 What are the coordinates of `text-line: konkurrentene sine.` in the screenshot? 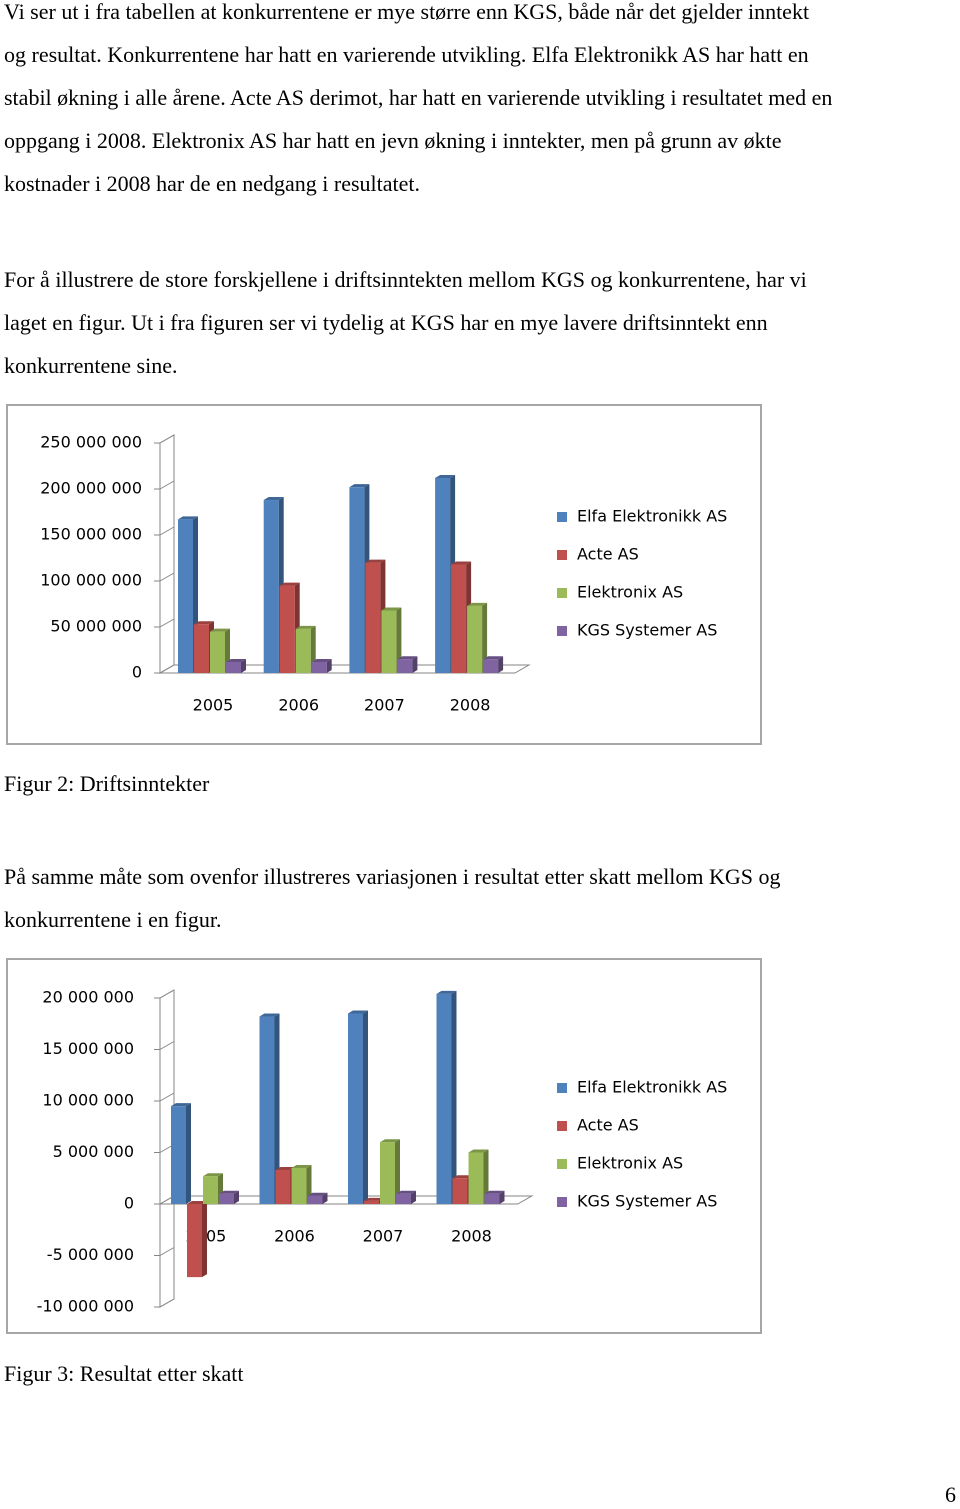 It's located at (91, 365).